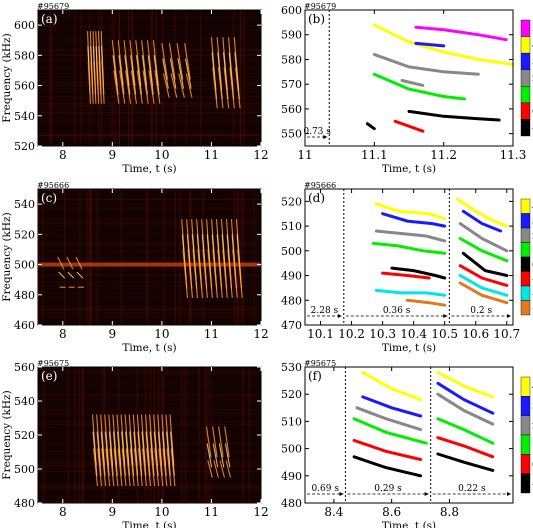 This screenshot has height=528, width=533. Describe the element at coordinates (391, 512) in the screenshot. I see `x-tick-label: 8.6` at that location.